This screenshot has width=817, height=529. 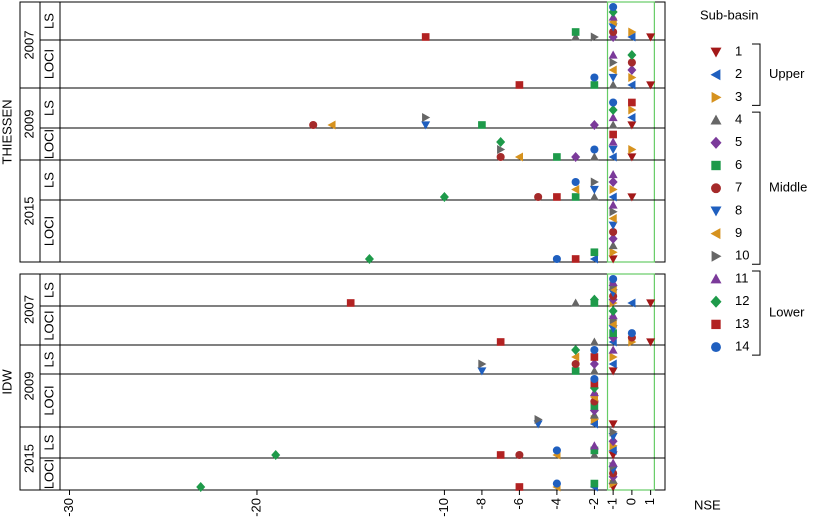 What do you see at coordinates (742, 255) in the screenshot?
I see `legend-label: 10` at bounding box center [742, 255].